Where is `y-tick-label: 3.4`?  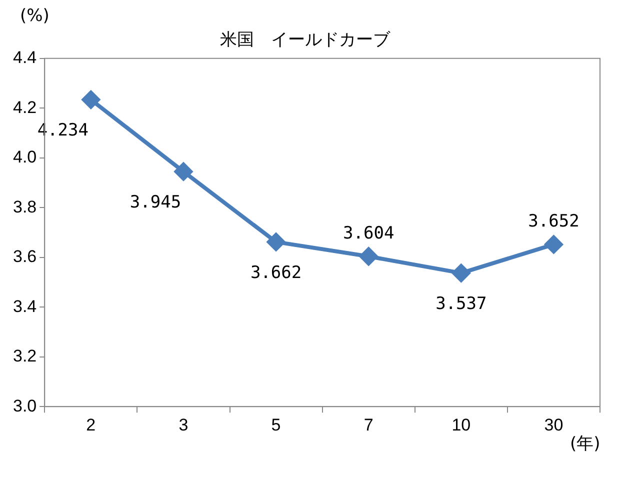
y-tick-label: 3.4 is located at coordinates (24, 306).